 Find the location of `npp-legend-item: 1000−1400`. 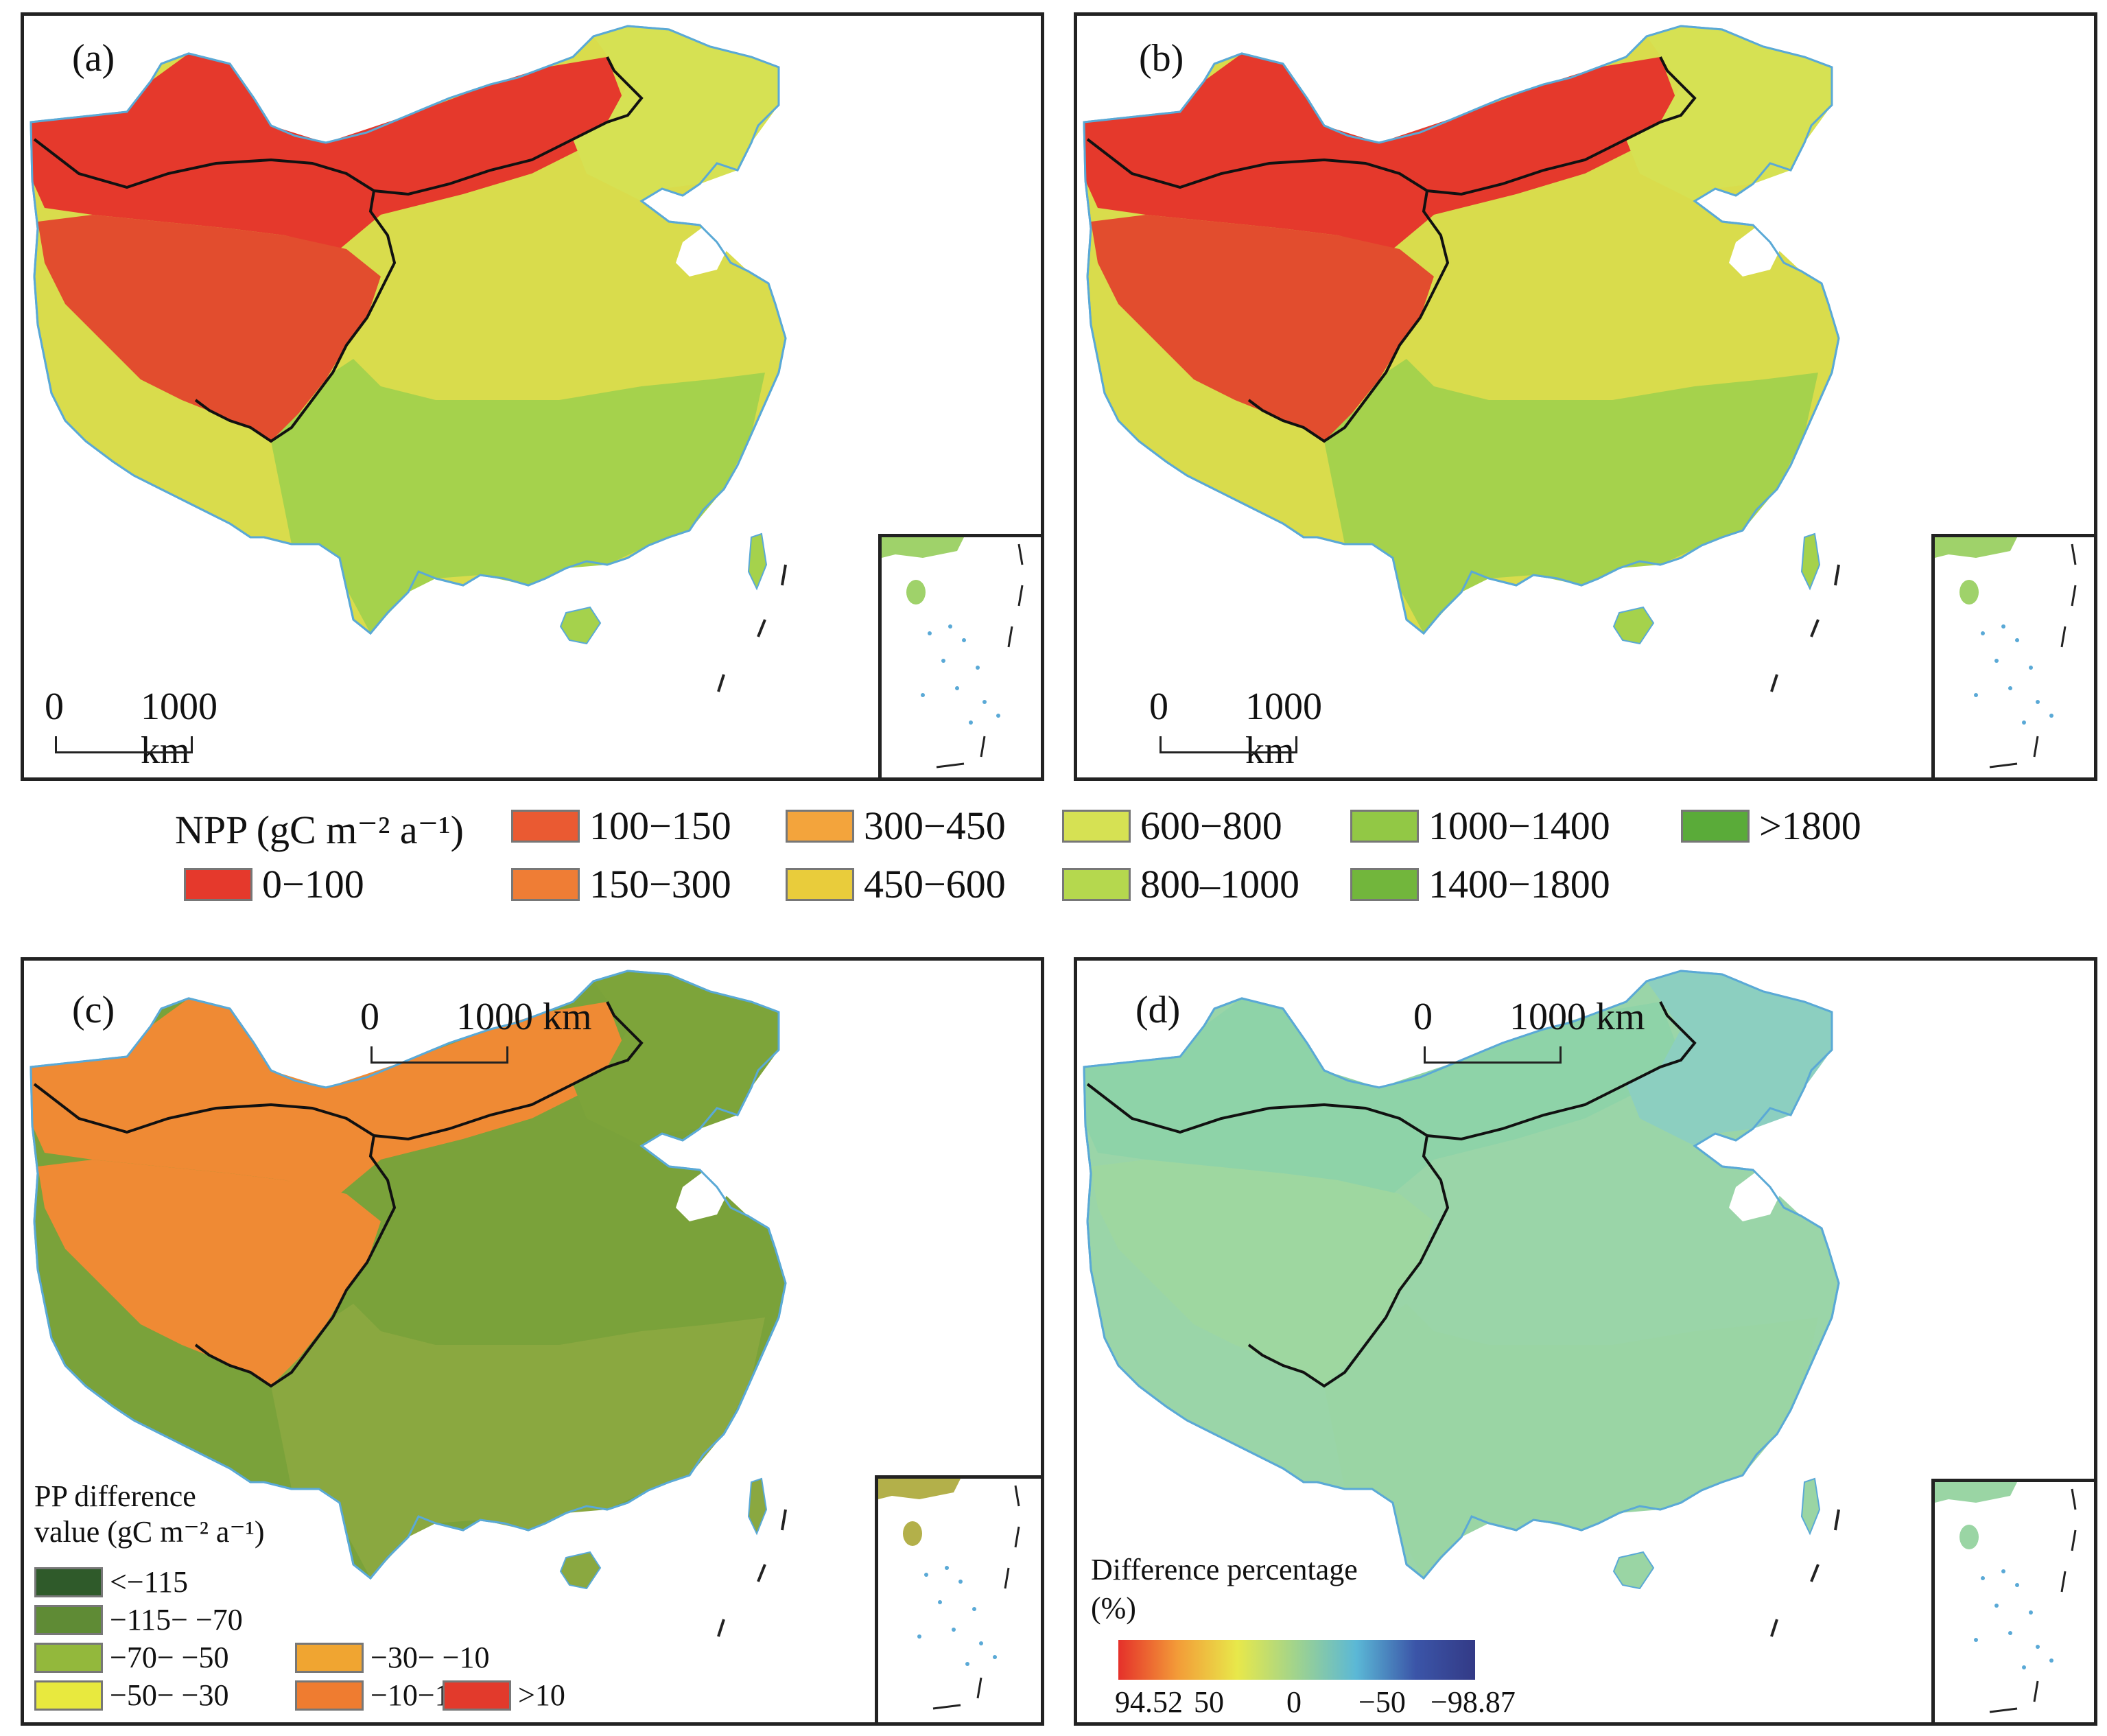

npp-legend-item: 1000−1400 is located at coordinates (1480, 826).